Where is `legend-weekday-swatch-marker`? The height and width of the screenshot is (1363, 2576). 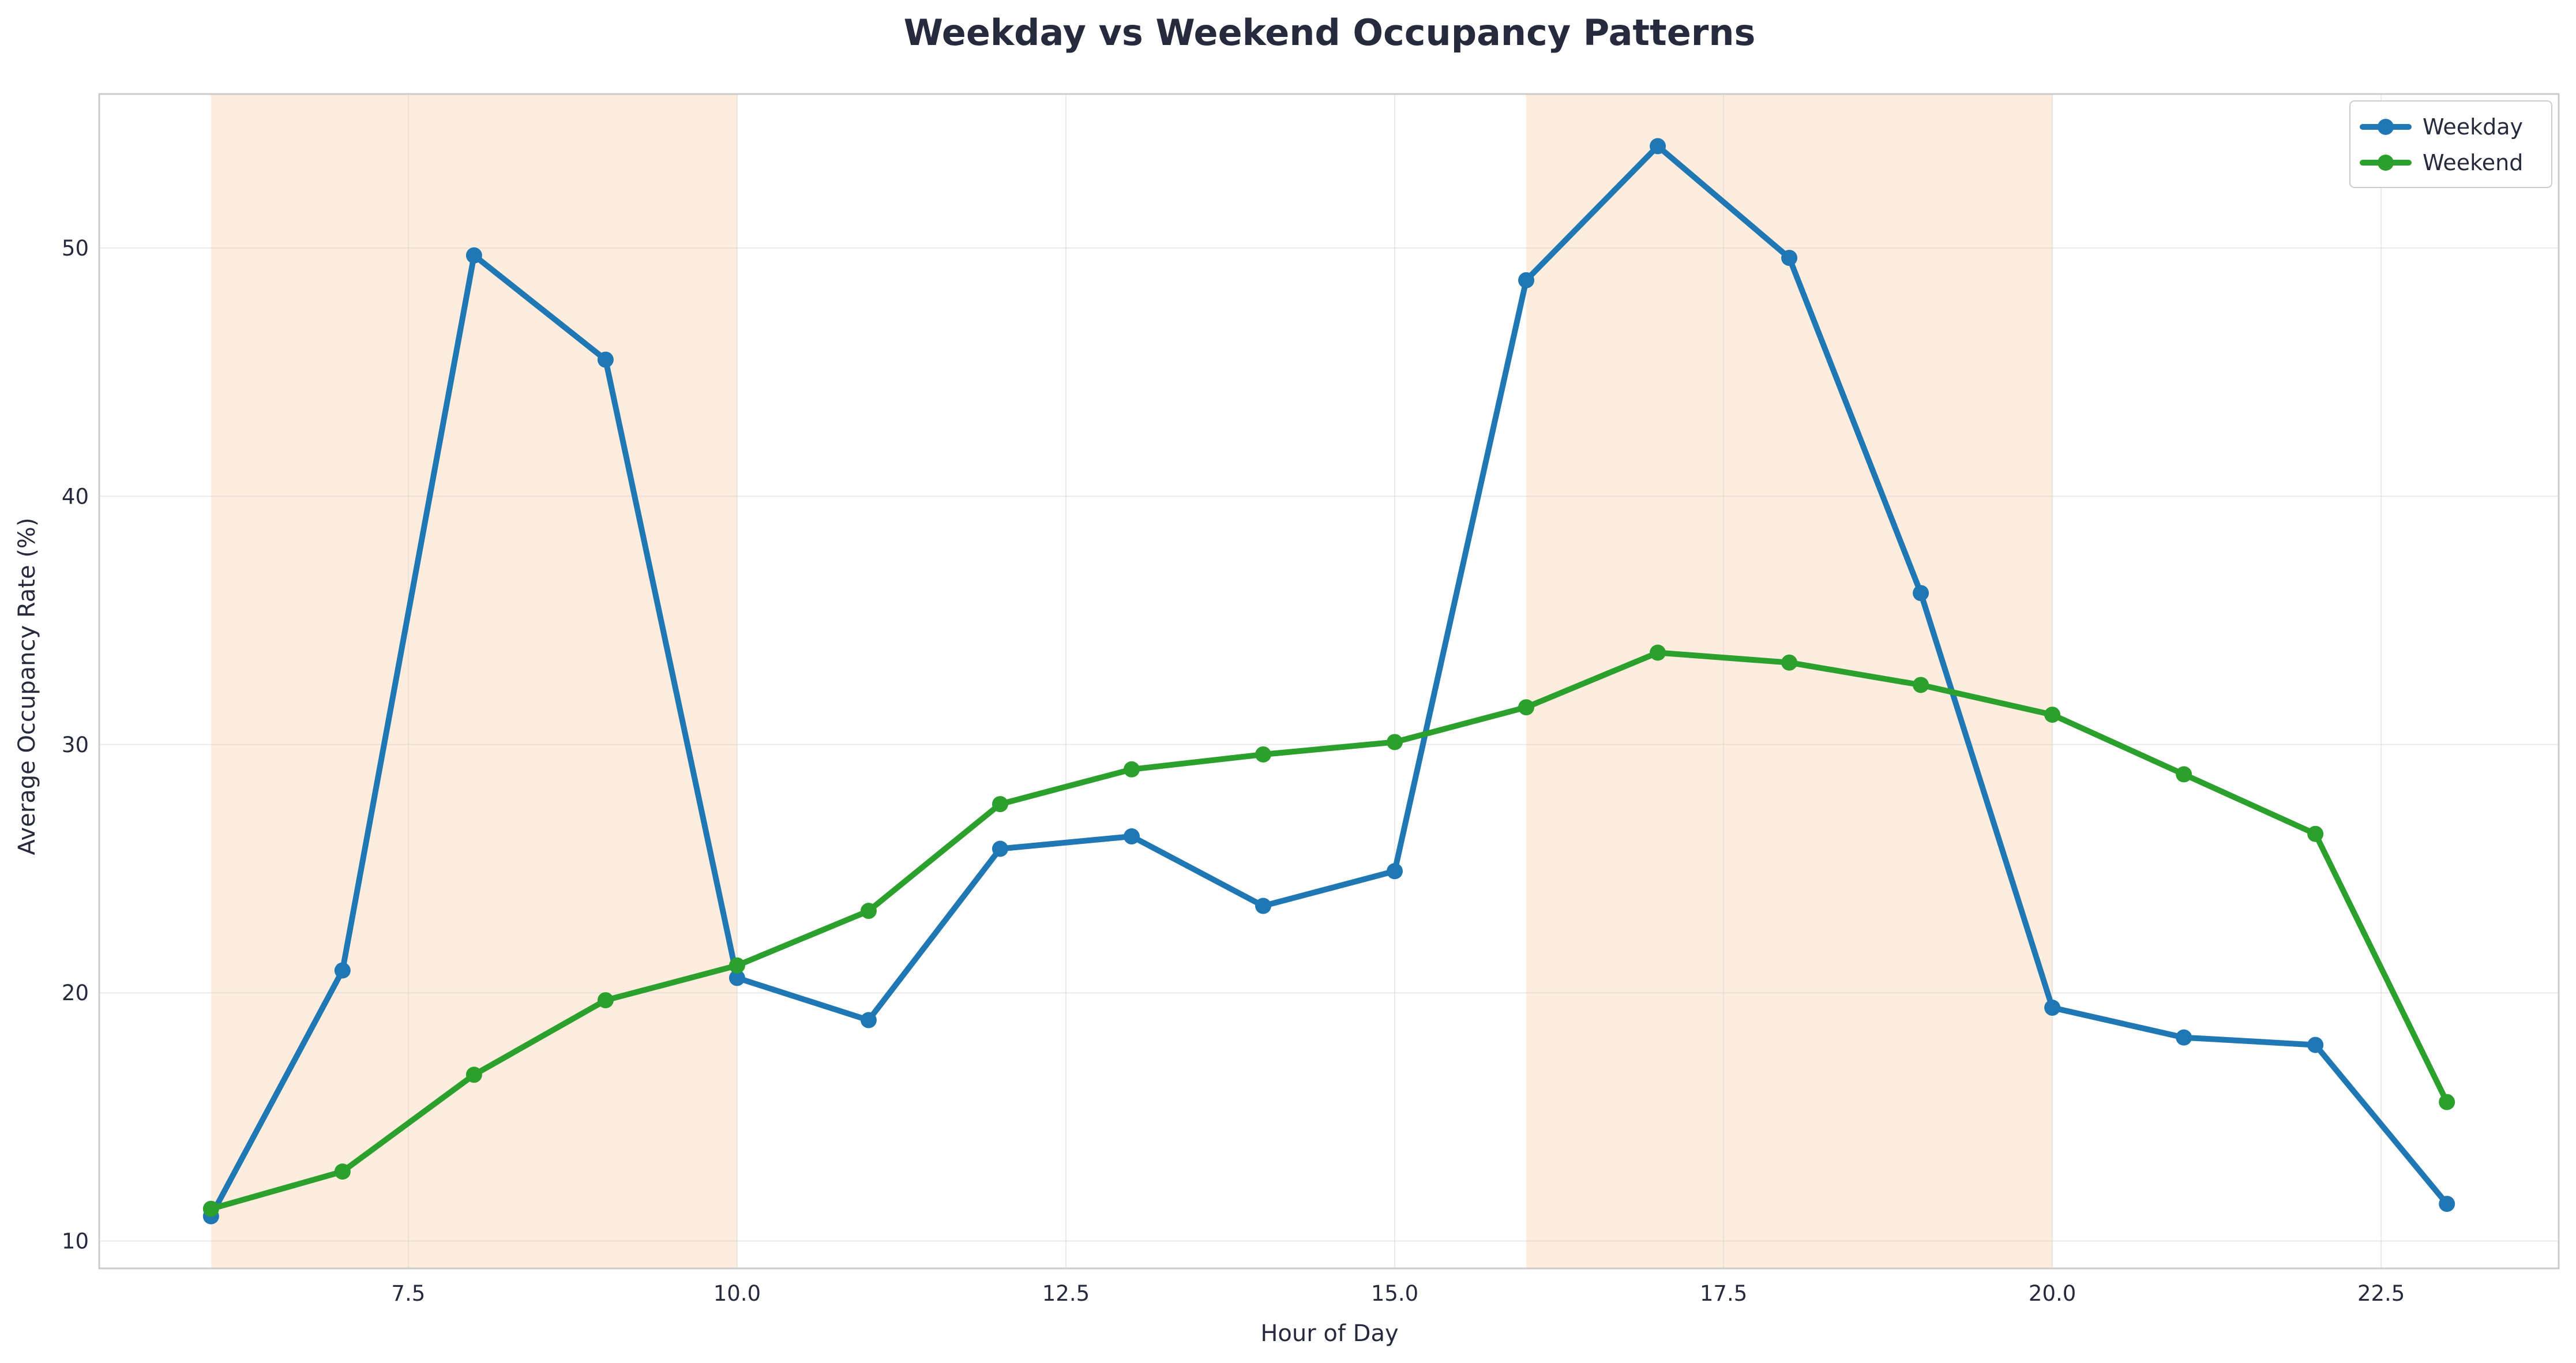
legend-weekday-swatch-marker is located at coordinates (2386, 127).